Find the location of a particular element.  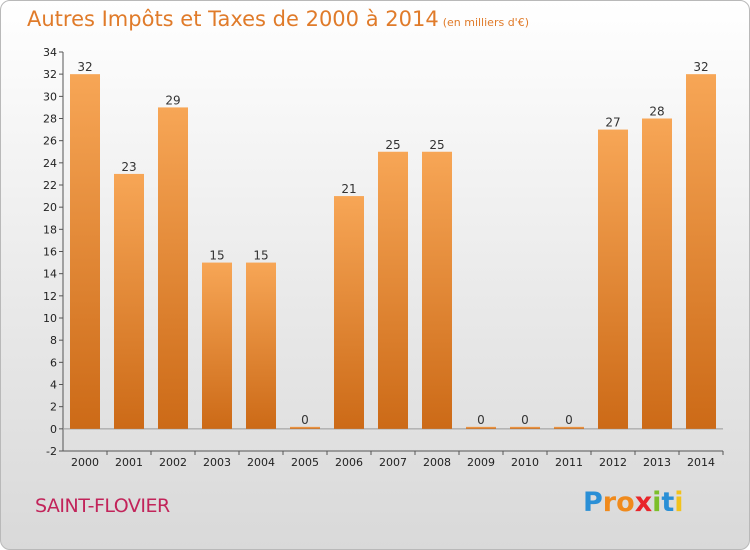

chart-title-text: Autres Impôts et Taxes de 2000 à 2014 is located at coordinates (233, 19).